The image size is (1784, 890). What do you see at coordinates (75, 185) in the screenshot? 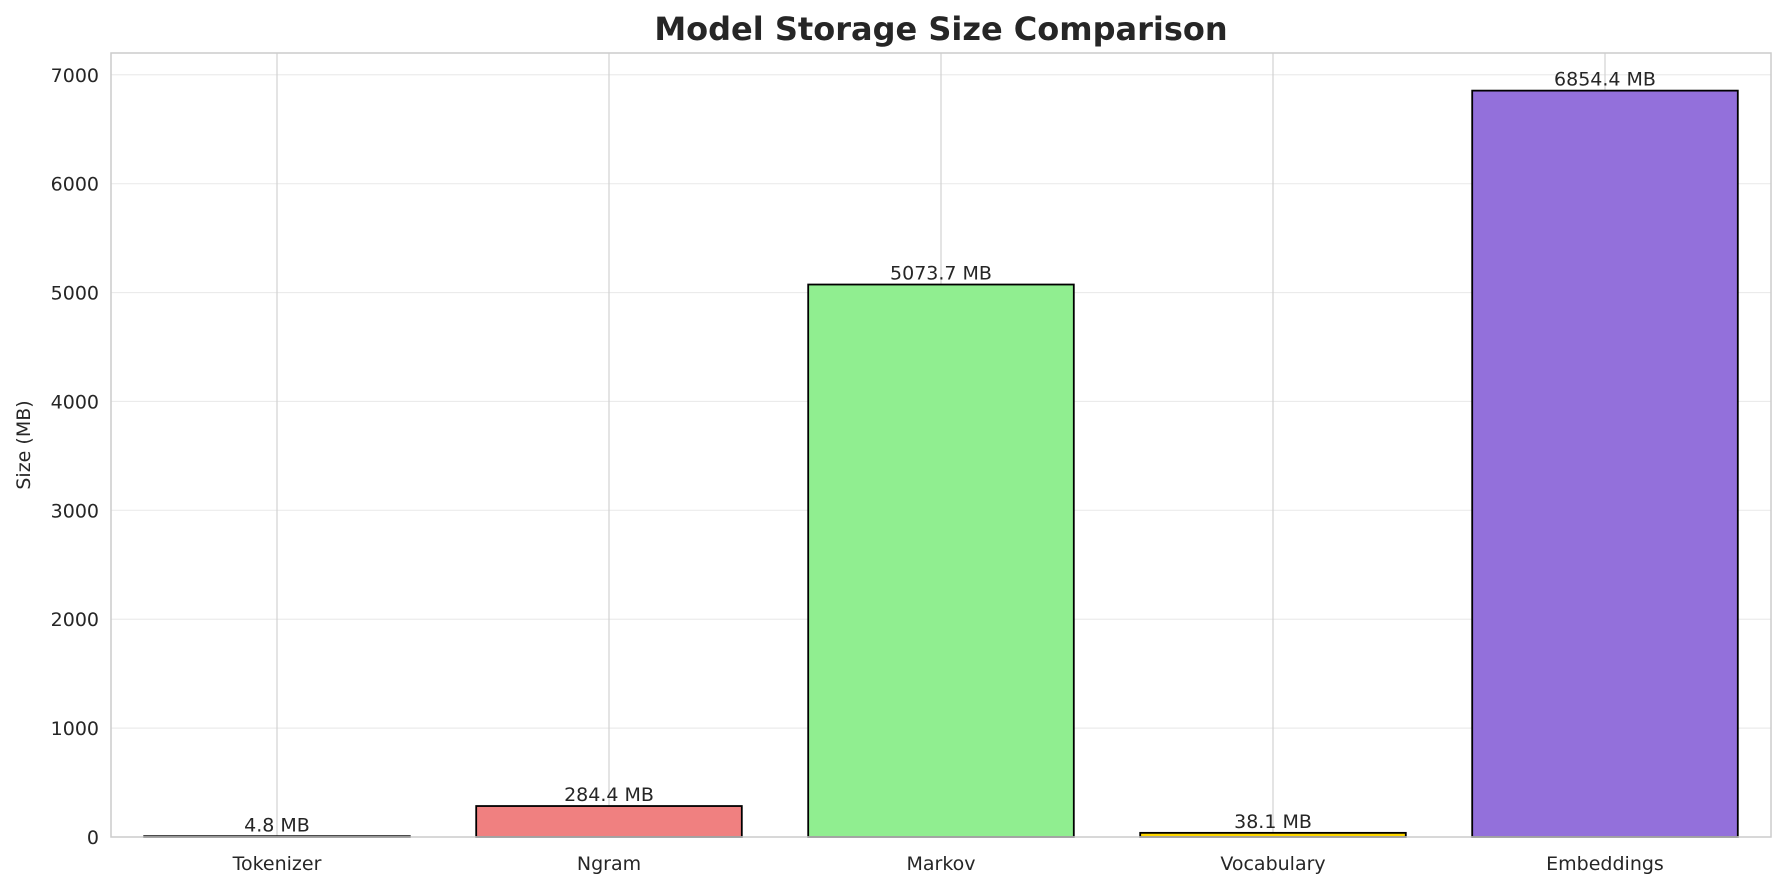
I see `y-tick-label: 6000` at bounding box center [75, 185].